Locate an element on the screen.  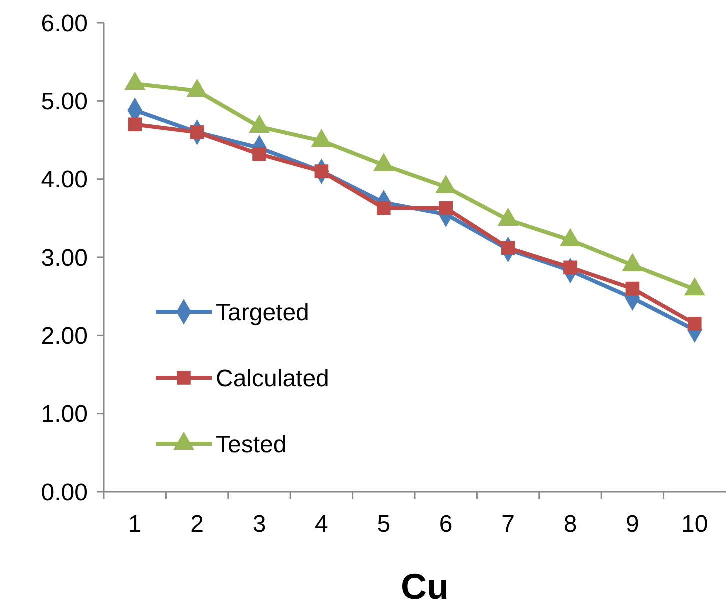
y-tick-label: 2.00 is located at coordinates (64, 336).